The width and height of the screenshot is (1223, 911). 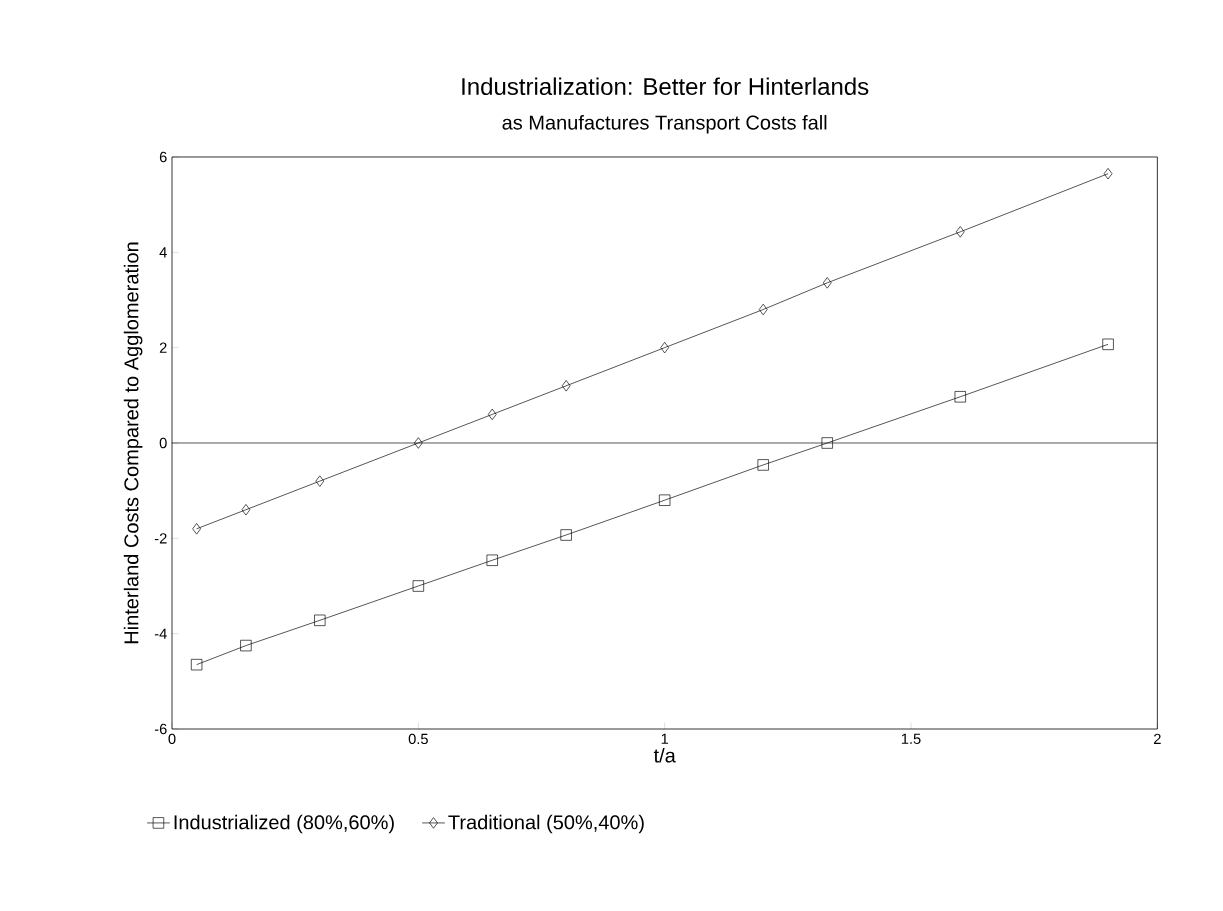 I want to click on y-tick-label: -6, so click(x=160, y=729).